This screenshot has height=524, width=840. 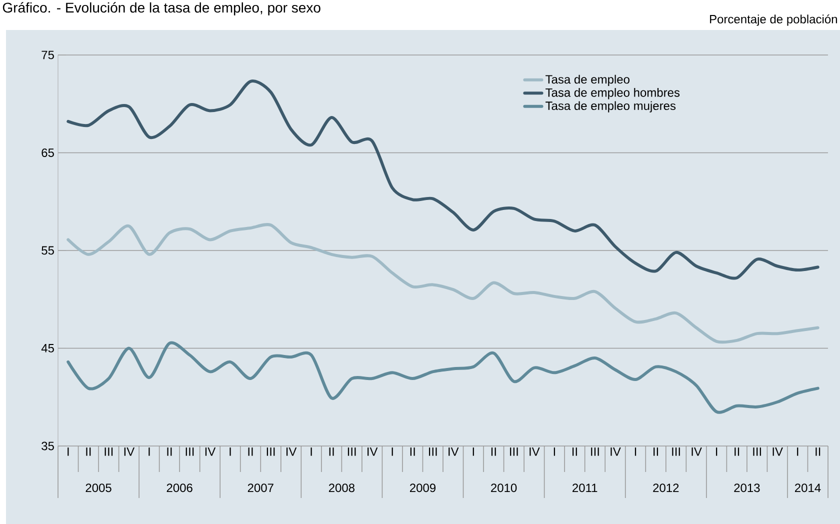 I want to click on text: 2011, so click(x=585, y=488).